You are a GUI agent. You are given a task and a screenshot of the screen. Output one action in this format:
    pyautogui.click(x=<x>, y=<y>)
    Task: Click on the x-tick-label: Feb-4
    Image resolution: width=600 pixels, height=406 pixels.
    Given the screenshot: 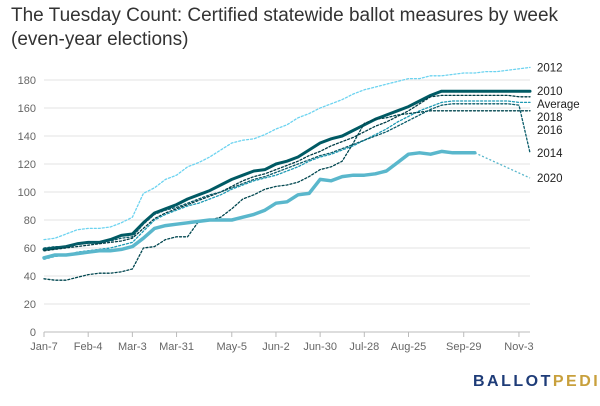 What is the action you would take?
    pyautogui.click(x=88, y=347)
    